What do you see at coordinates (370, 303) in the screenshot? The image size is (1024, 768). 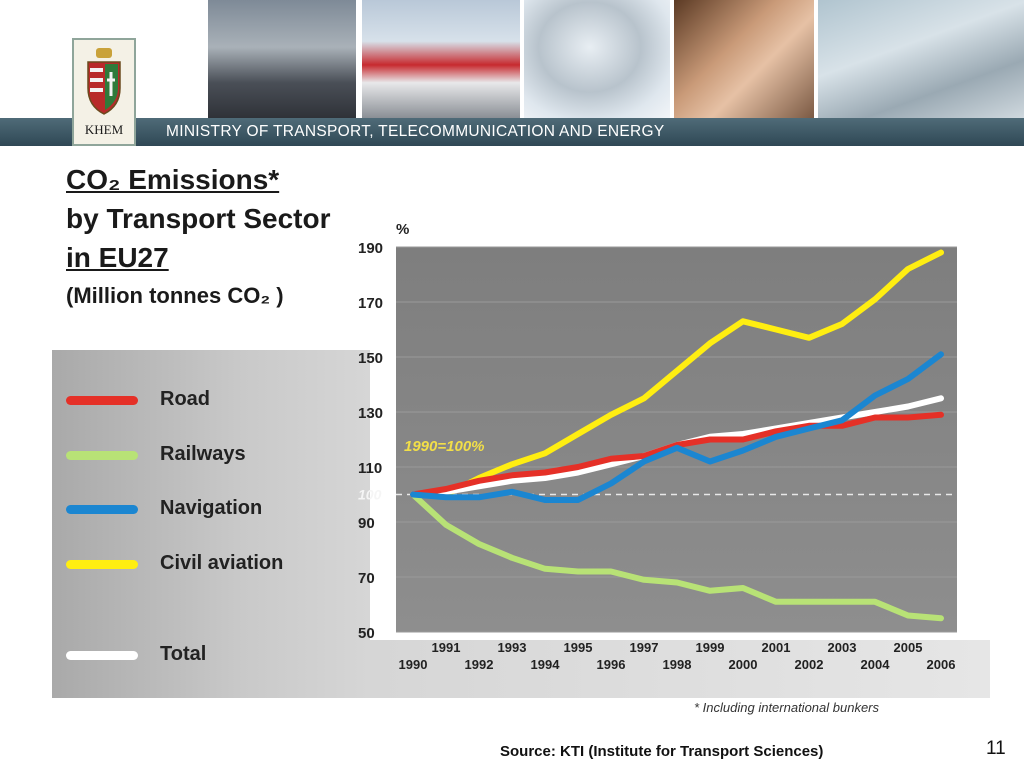 I see `y-tick-label: 170` at bounding box center [370, 303].